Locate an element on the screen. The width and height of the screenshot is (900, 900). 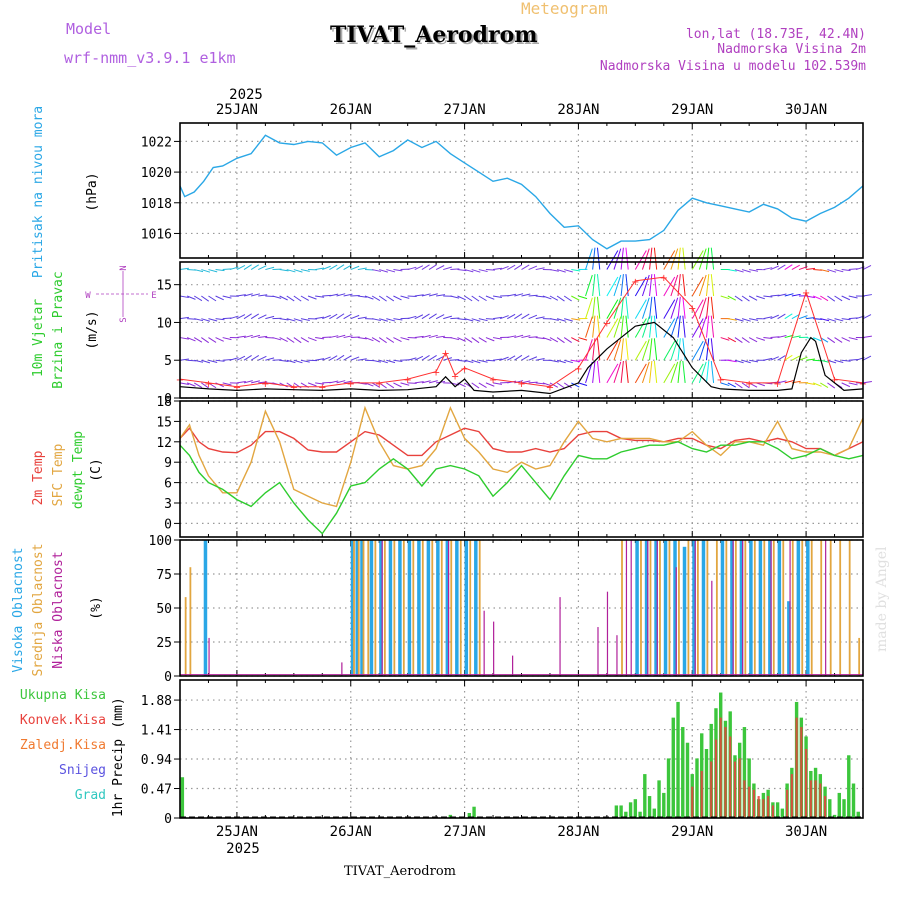
pressure-unit: (hPa) is located at coordinates (92, 191).